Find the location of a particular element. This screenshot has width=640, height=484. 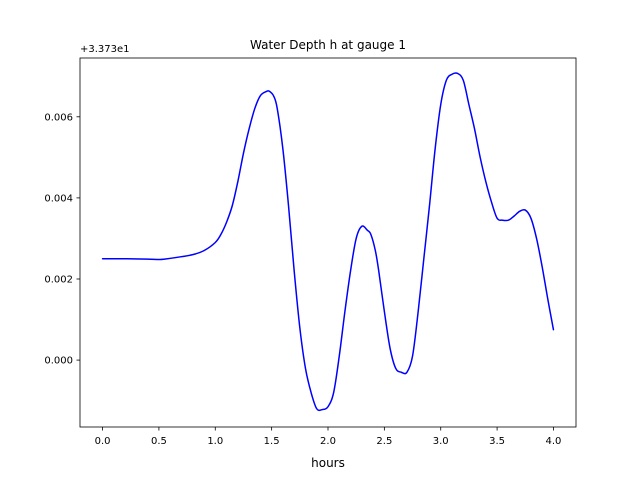

y-axis-offset-label: +3.373e1 is located at coordinates (105, 49).